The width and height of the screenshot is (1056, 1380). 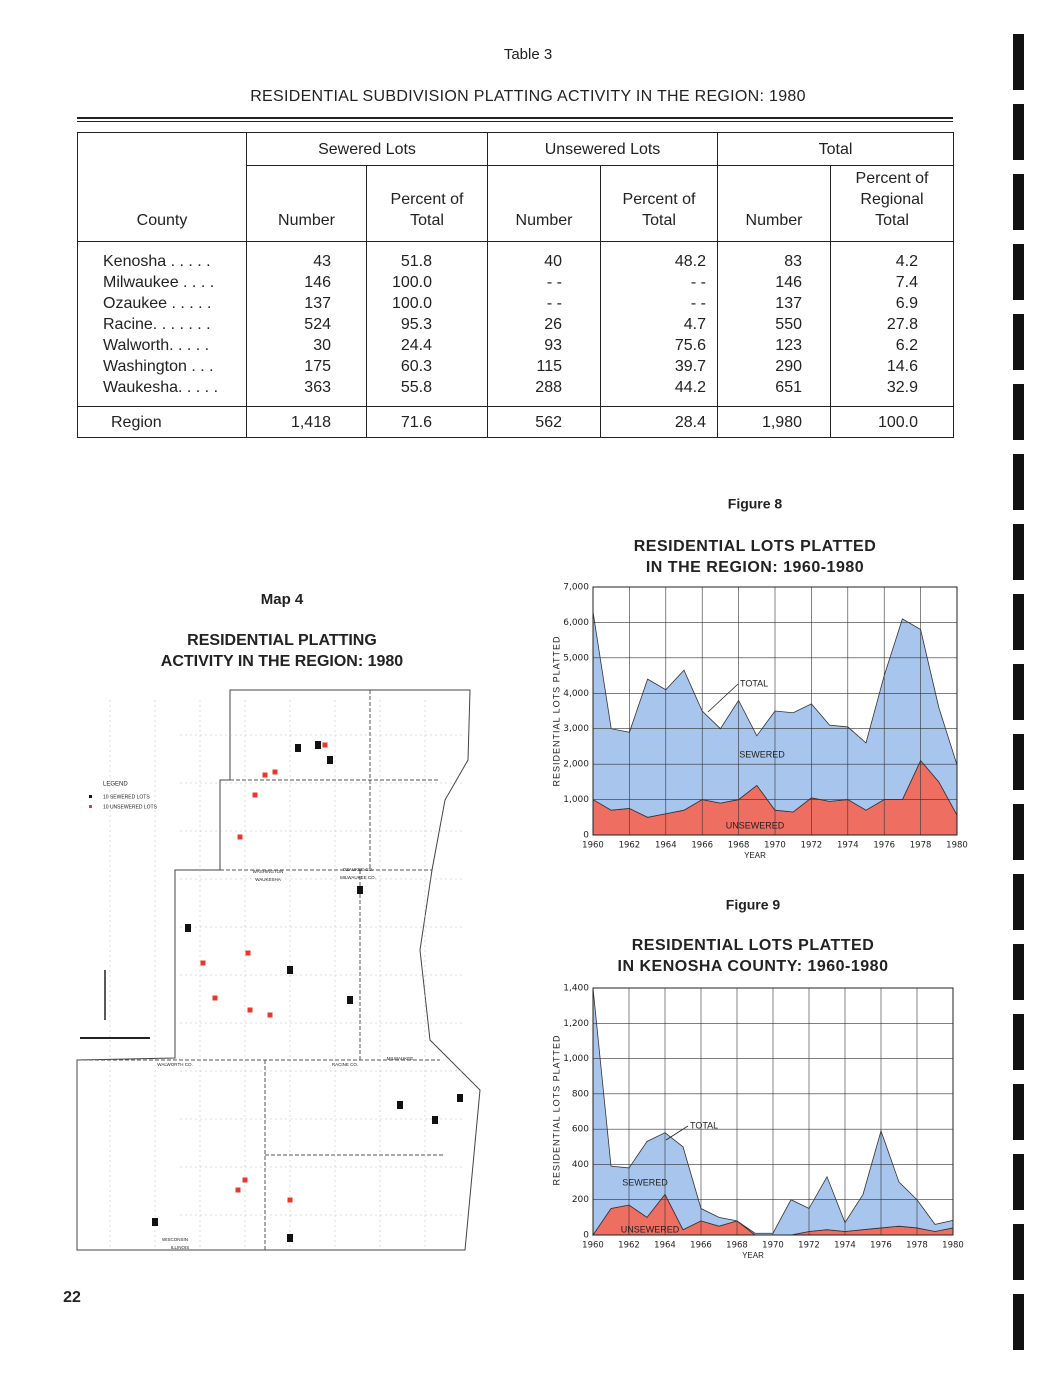 I want to click on table-cell: 7.4, so click(x=892, y=282).